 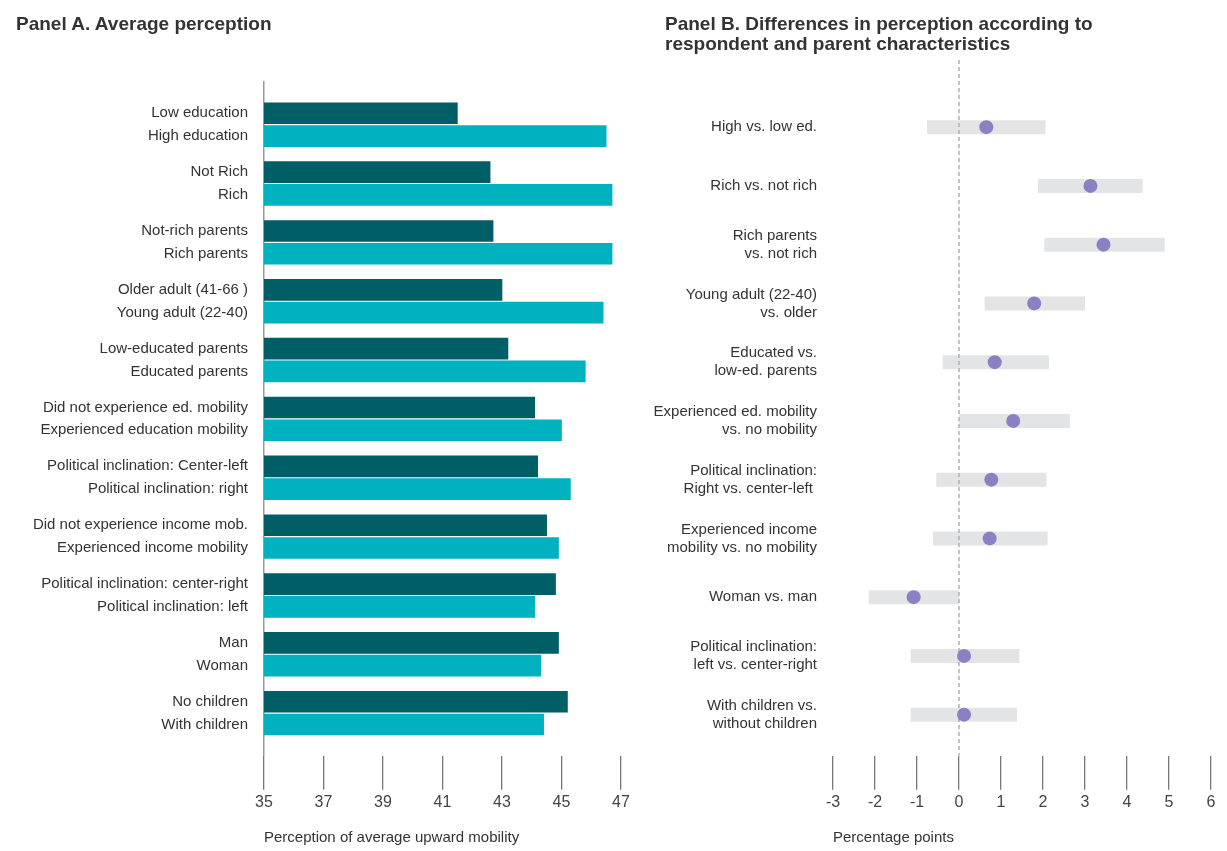 What do you see at coordinates (1169, 801) in the screenshot?
I see `x-tick-label: 5` at bounding box center [1169, 801].